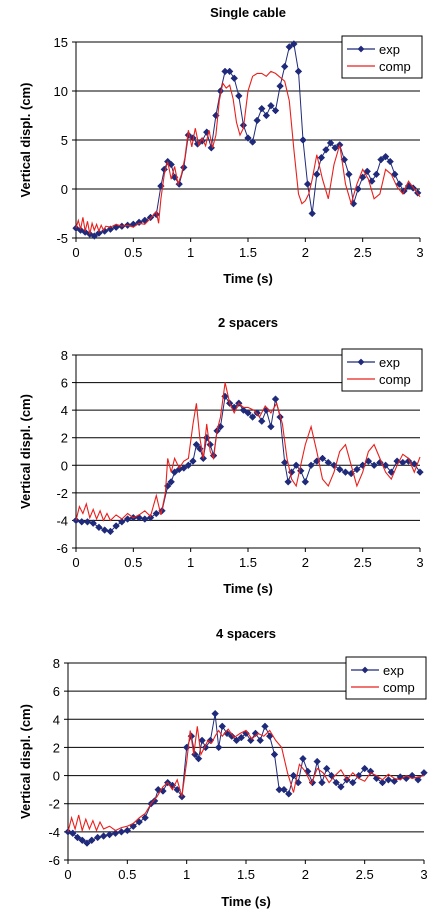  Describe the element at coordinates (248, 588) in the screenshot. I see `x-axis-label: Time (s)` at that location.